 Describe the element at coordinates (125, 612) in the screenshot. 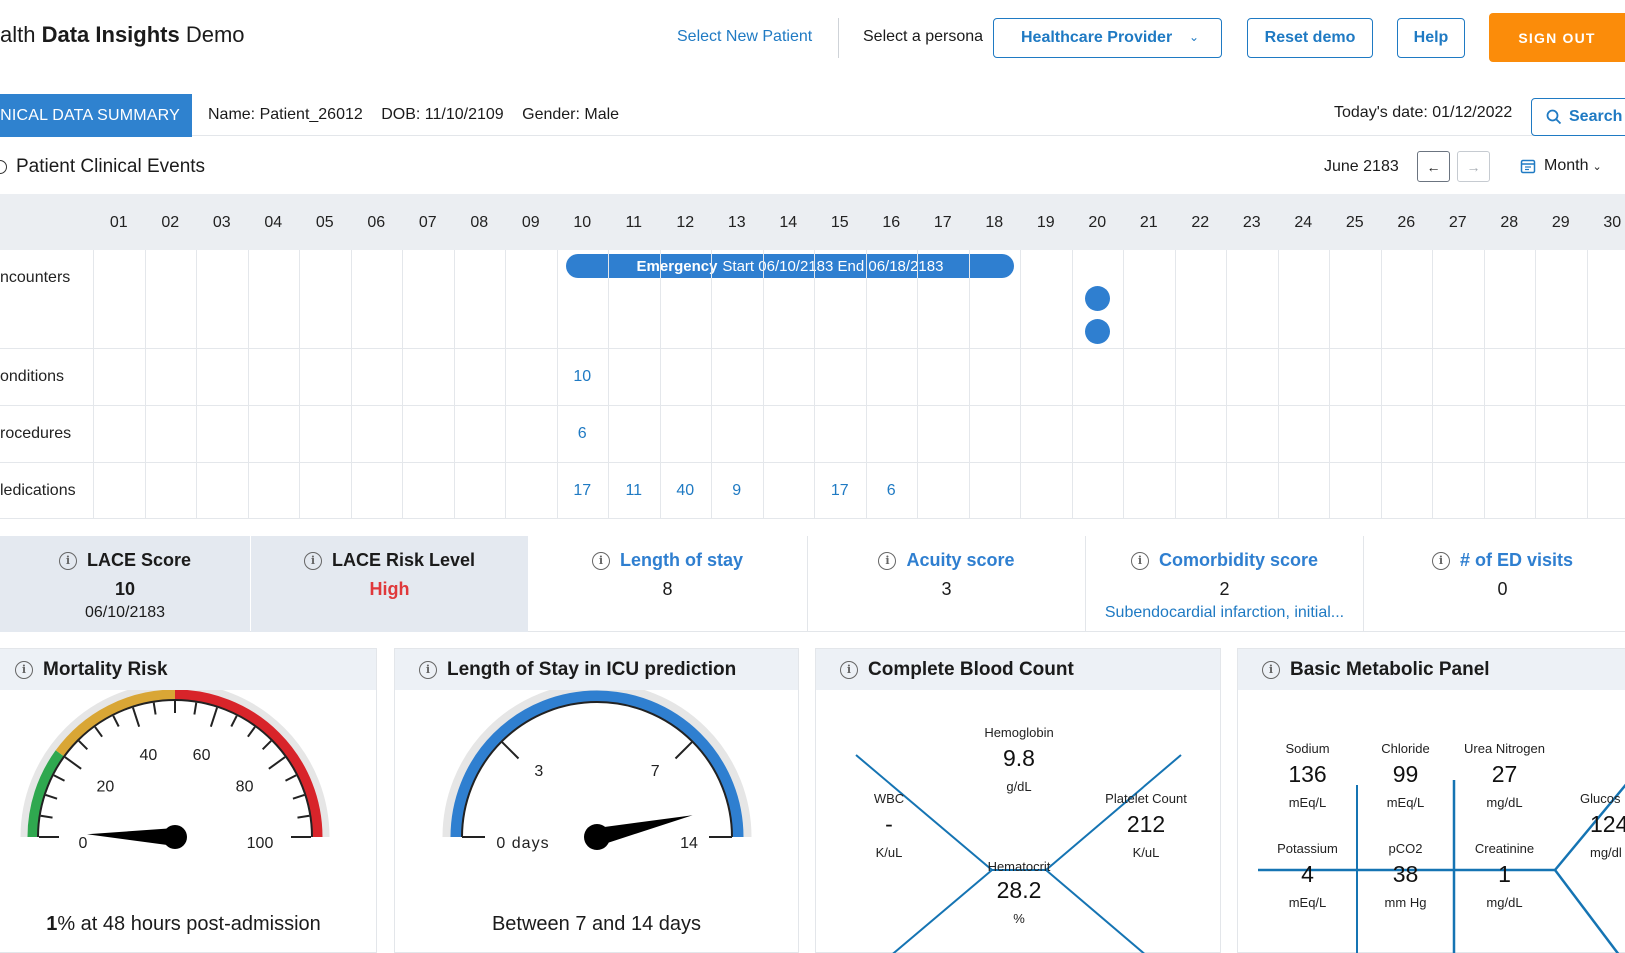

I see `lace-score-date: 06/10/2183` at that location.